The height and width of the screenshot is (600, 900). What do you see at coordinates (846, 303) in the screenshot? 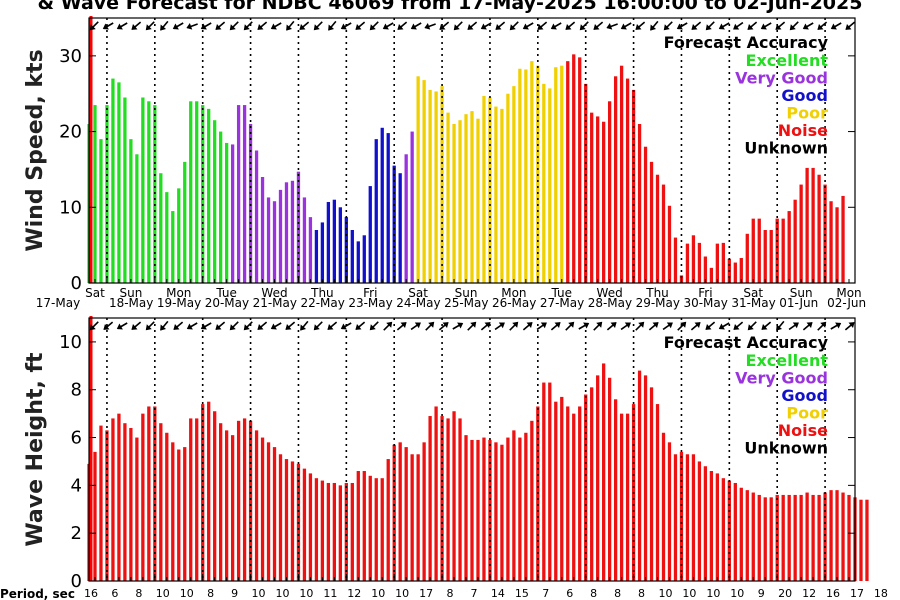
I see `date-label: 02-Jun` at bounding box center [846, 303].